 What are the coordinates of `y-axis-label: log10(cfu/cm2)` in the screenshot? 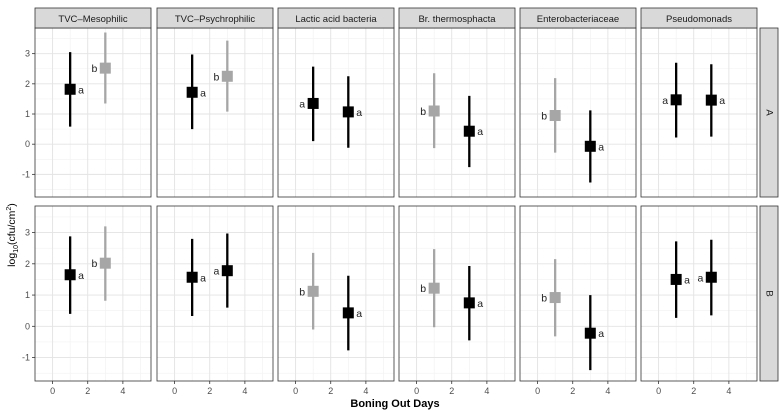 It's located at (13, 235).